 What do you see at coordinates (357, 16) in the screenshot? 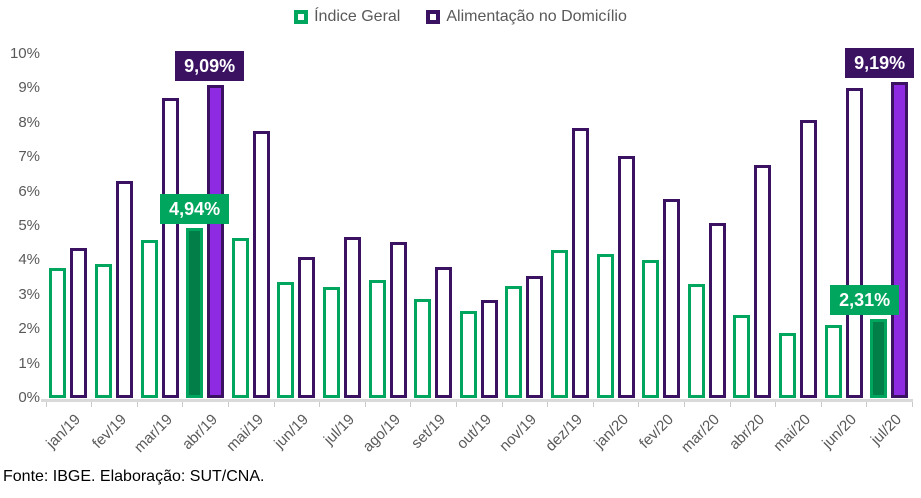
I see `legend-label-indice-geral: Índice Geral` at bounding box center [357, 16].